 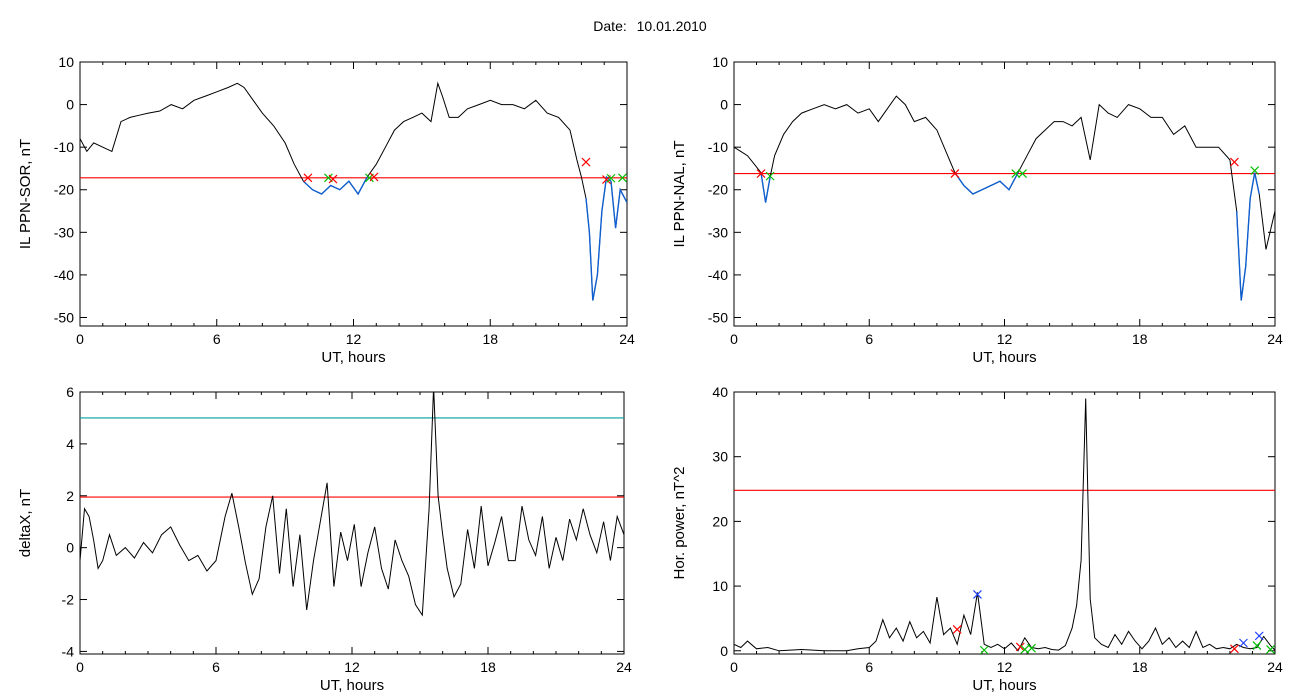 What do you see at coordinates (610, 26) in the screenshot?
I see `date-label: Date:` at bounding box center [610, 26].